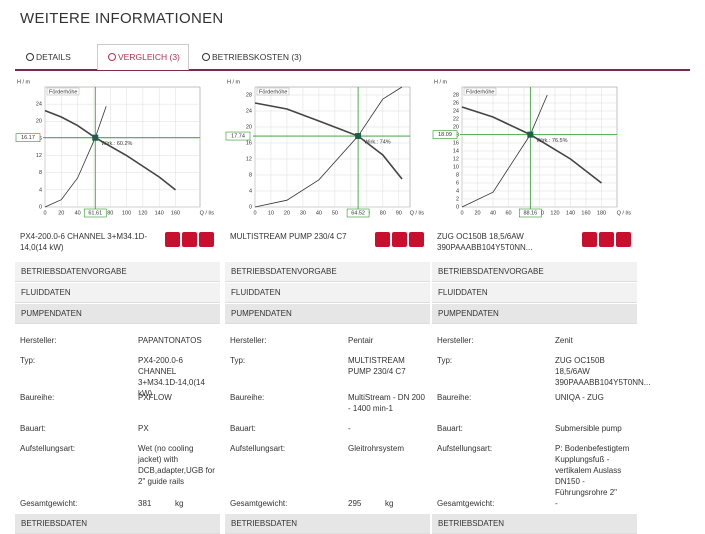  What do you see at coordinates (386, 403) in the screenshot?
I see `detail-value: MultiStream - DN 200 - 1400 min-1` at bounding box center [386, 403].